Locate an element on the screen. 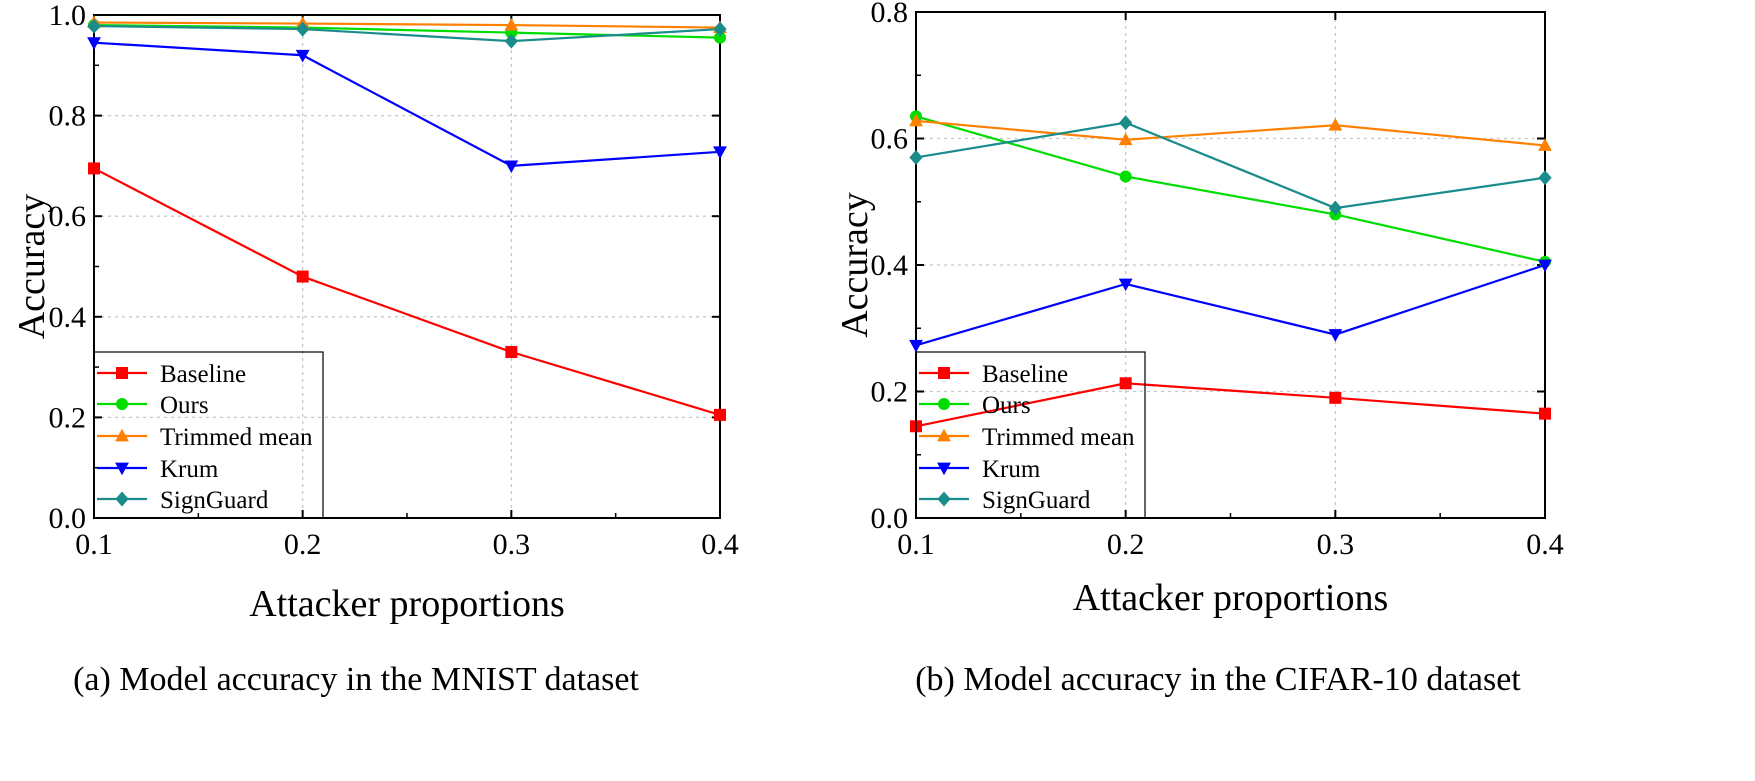  y-tick-label-5: 1.0 is located at coordinates (68, 16).